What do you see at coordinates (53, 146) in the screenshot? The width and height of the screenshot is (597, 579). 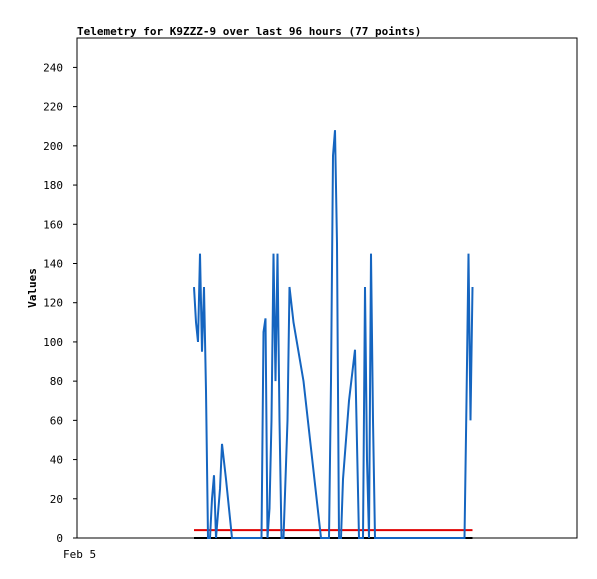 I see `y-tick-label: 200` at bounding box center [53, 146].